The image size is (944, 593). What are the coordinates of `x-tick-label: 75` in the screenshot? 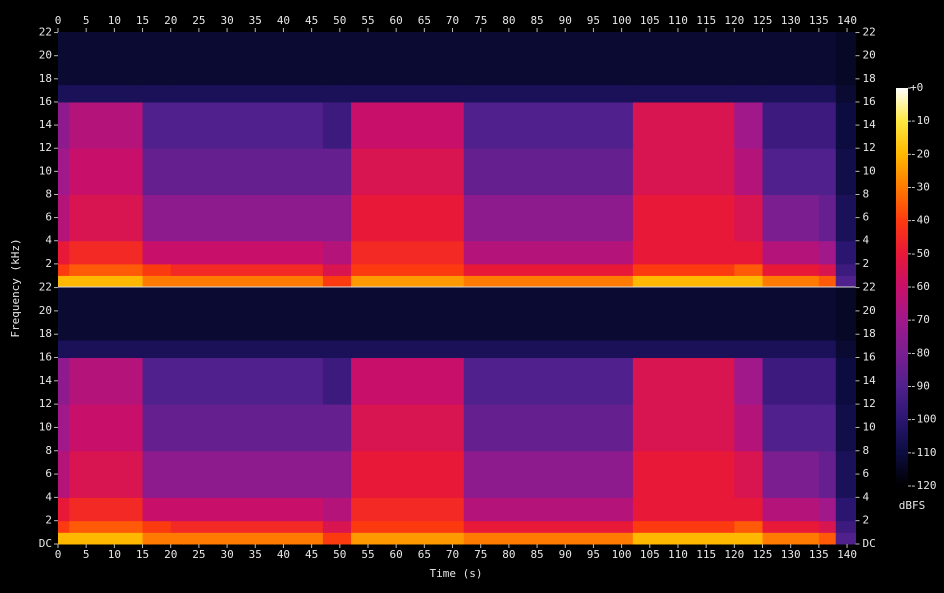 It's located at (480, 20).